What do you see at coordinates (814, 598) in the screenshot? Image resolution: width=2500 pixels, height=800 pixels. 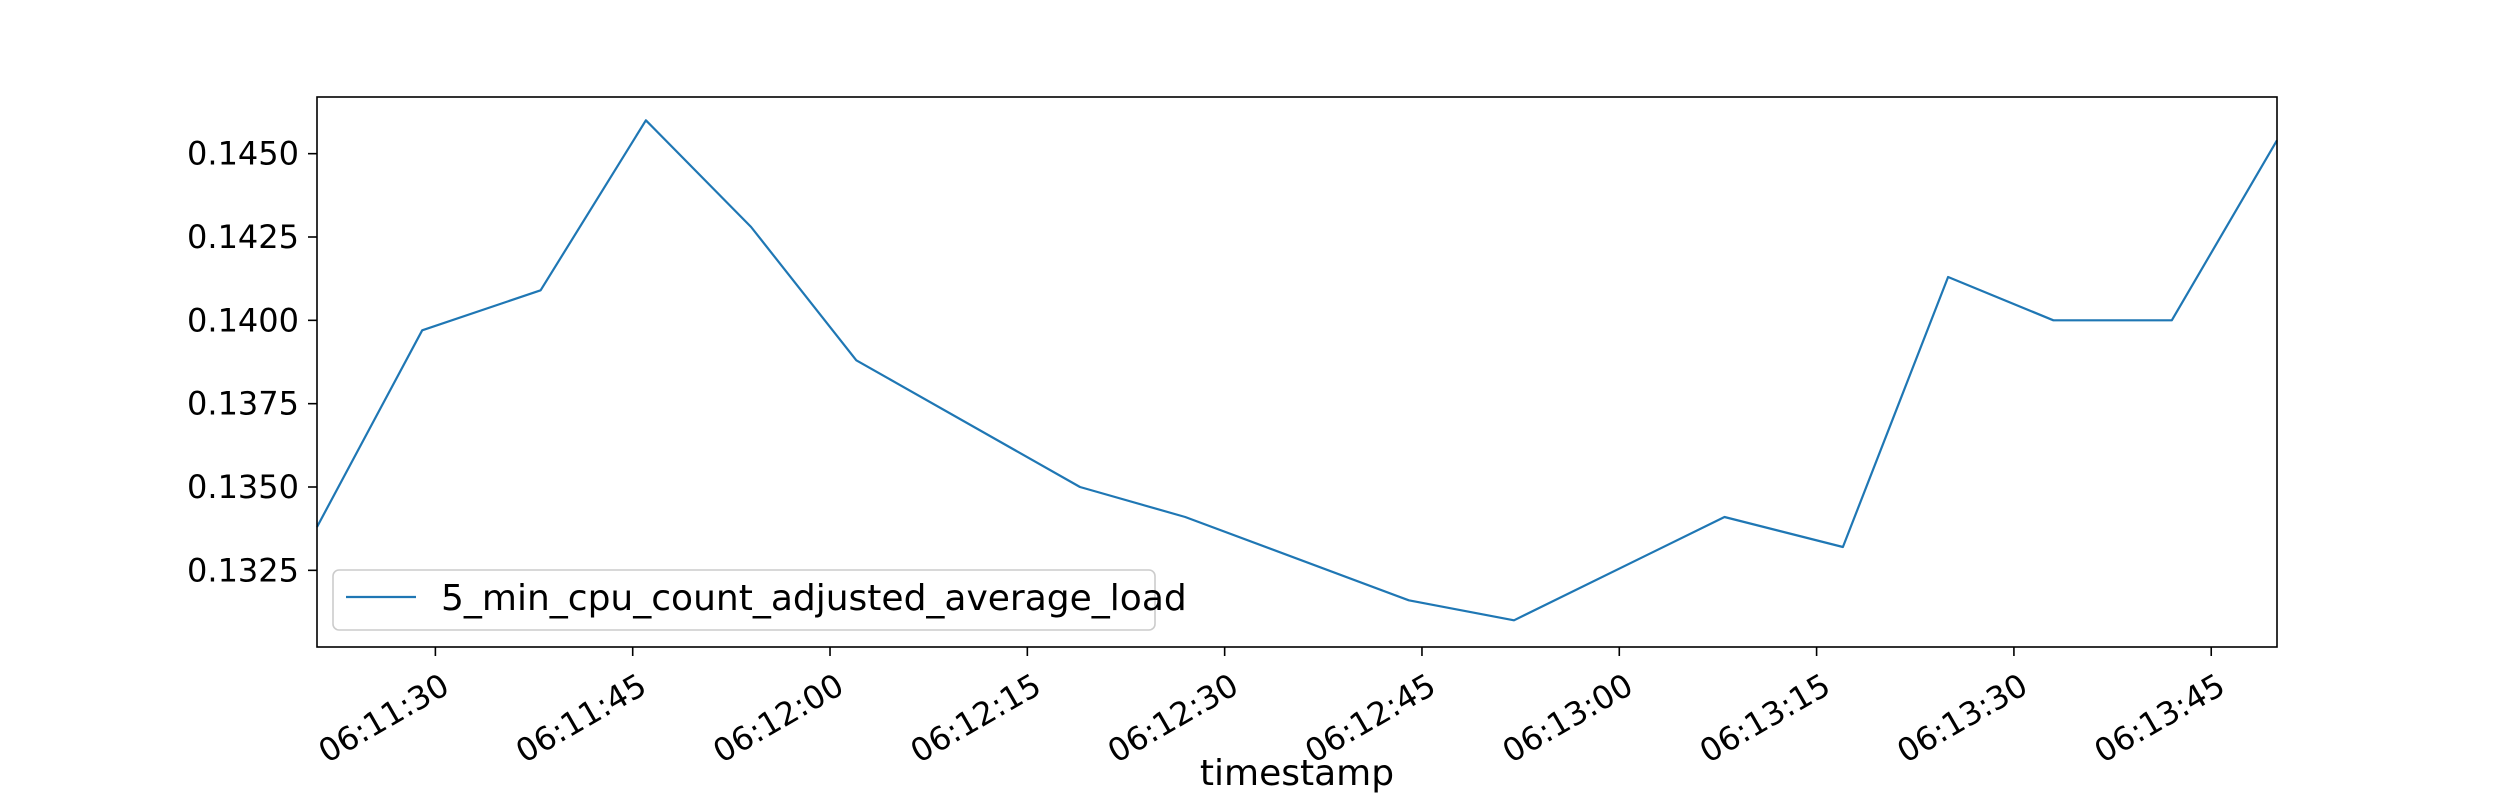 I see `legend-entry-label: 5_min_cpu_count_adjusted_average_load` at bounding box center [814, 598].